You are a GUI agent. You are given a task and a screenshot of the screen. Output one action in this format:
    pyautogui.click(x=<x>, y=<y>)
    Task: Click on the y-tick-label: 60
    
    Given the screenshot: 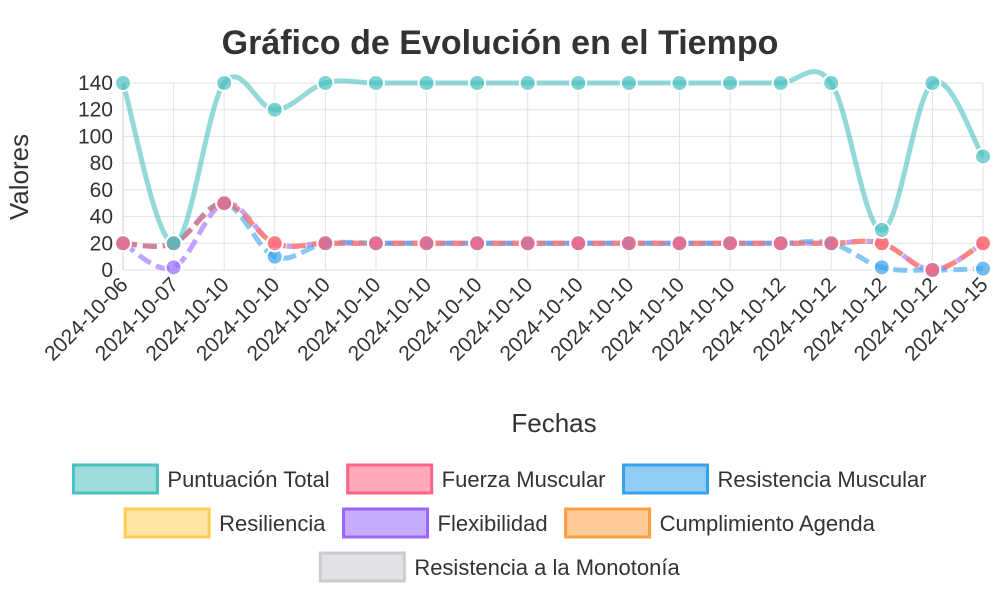 What is the action you would take?
    pyautogui.click(x=101, y=190)
    